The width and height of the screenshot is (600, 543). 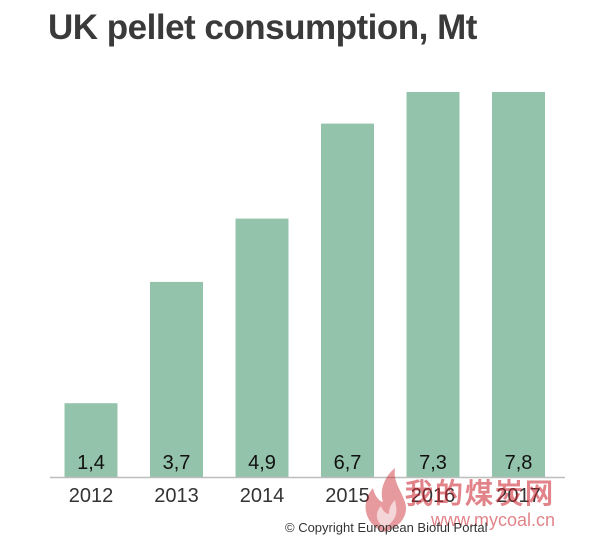 What do you see at coordinates (347, 496) in the screenshot?
I see `x-tick-label: 2015` at bounding box center [347, 496].